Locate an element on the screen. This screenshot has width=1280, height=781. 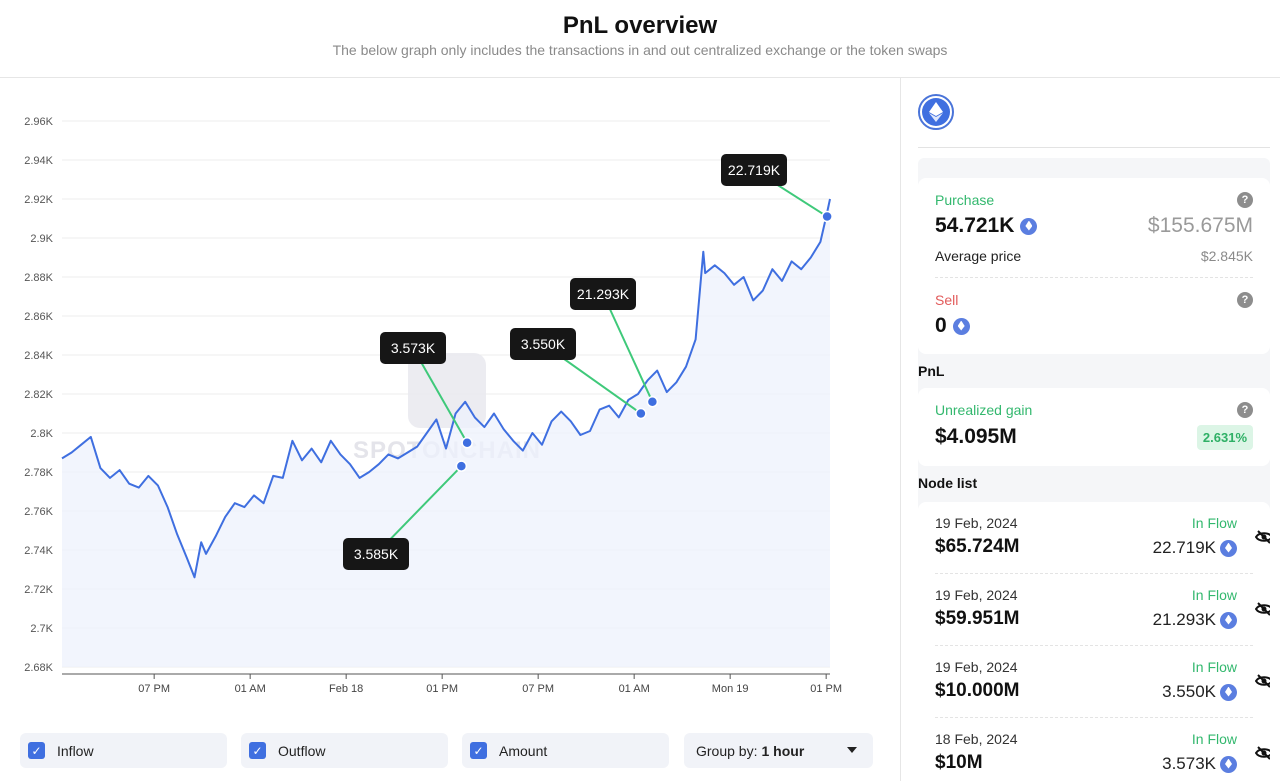
annotation-label: 3.573K is located at coordinates (413, 348).